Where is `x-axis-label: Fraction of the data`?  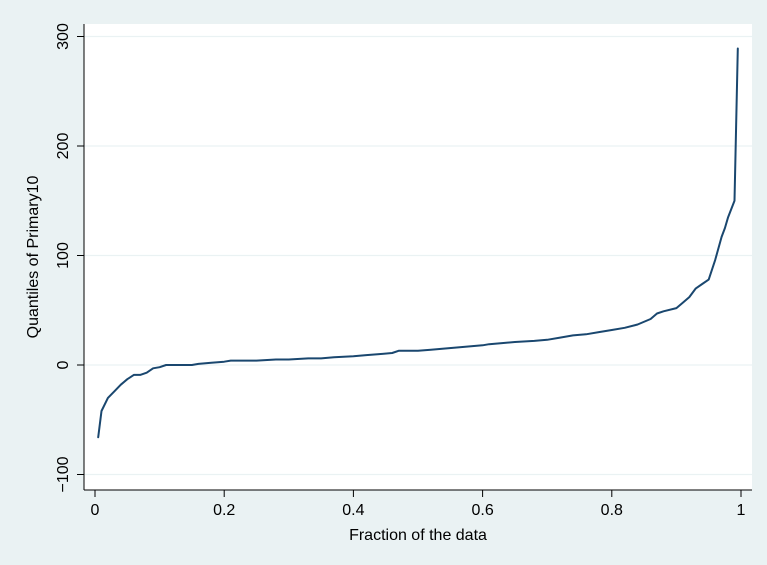 x-axis-label: Fraction of the data is located at coordinates (418, 535).